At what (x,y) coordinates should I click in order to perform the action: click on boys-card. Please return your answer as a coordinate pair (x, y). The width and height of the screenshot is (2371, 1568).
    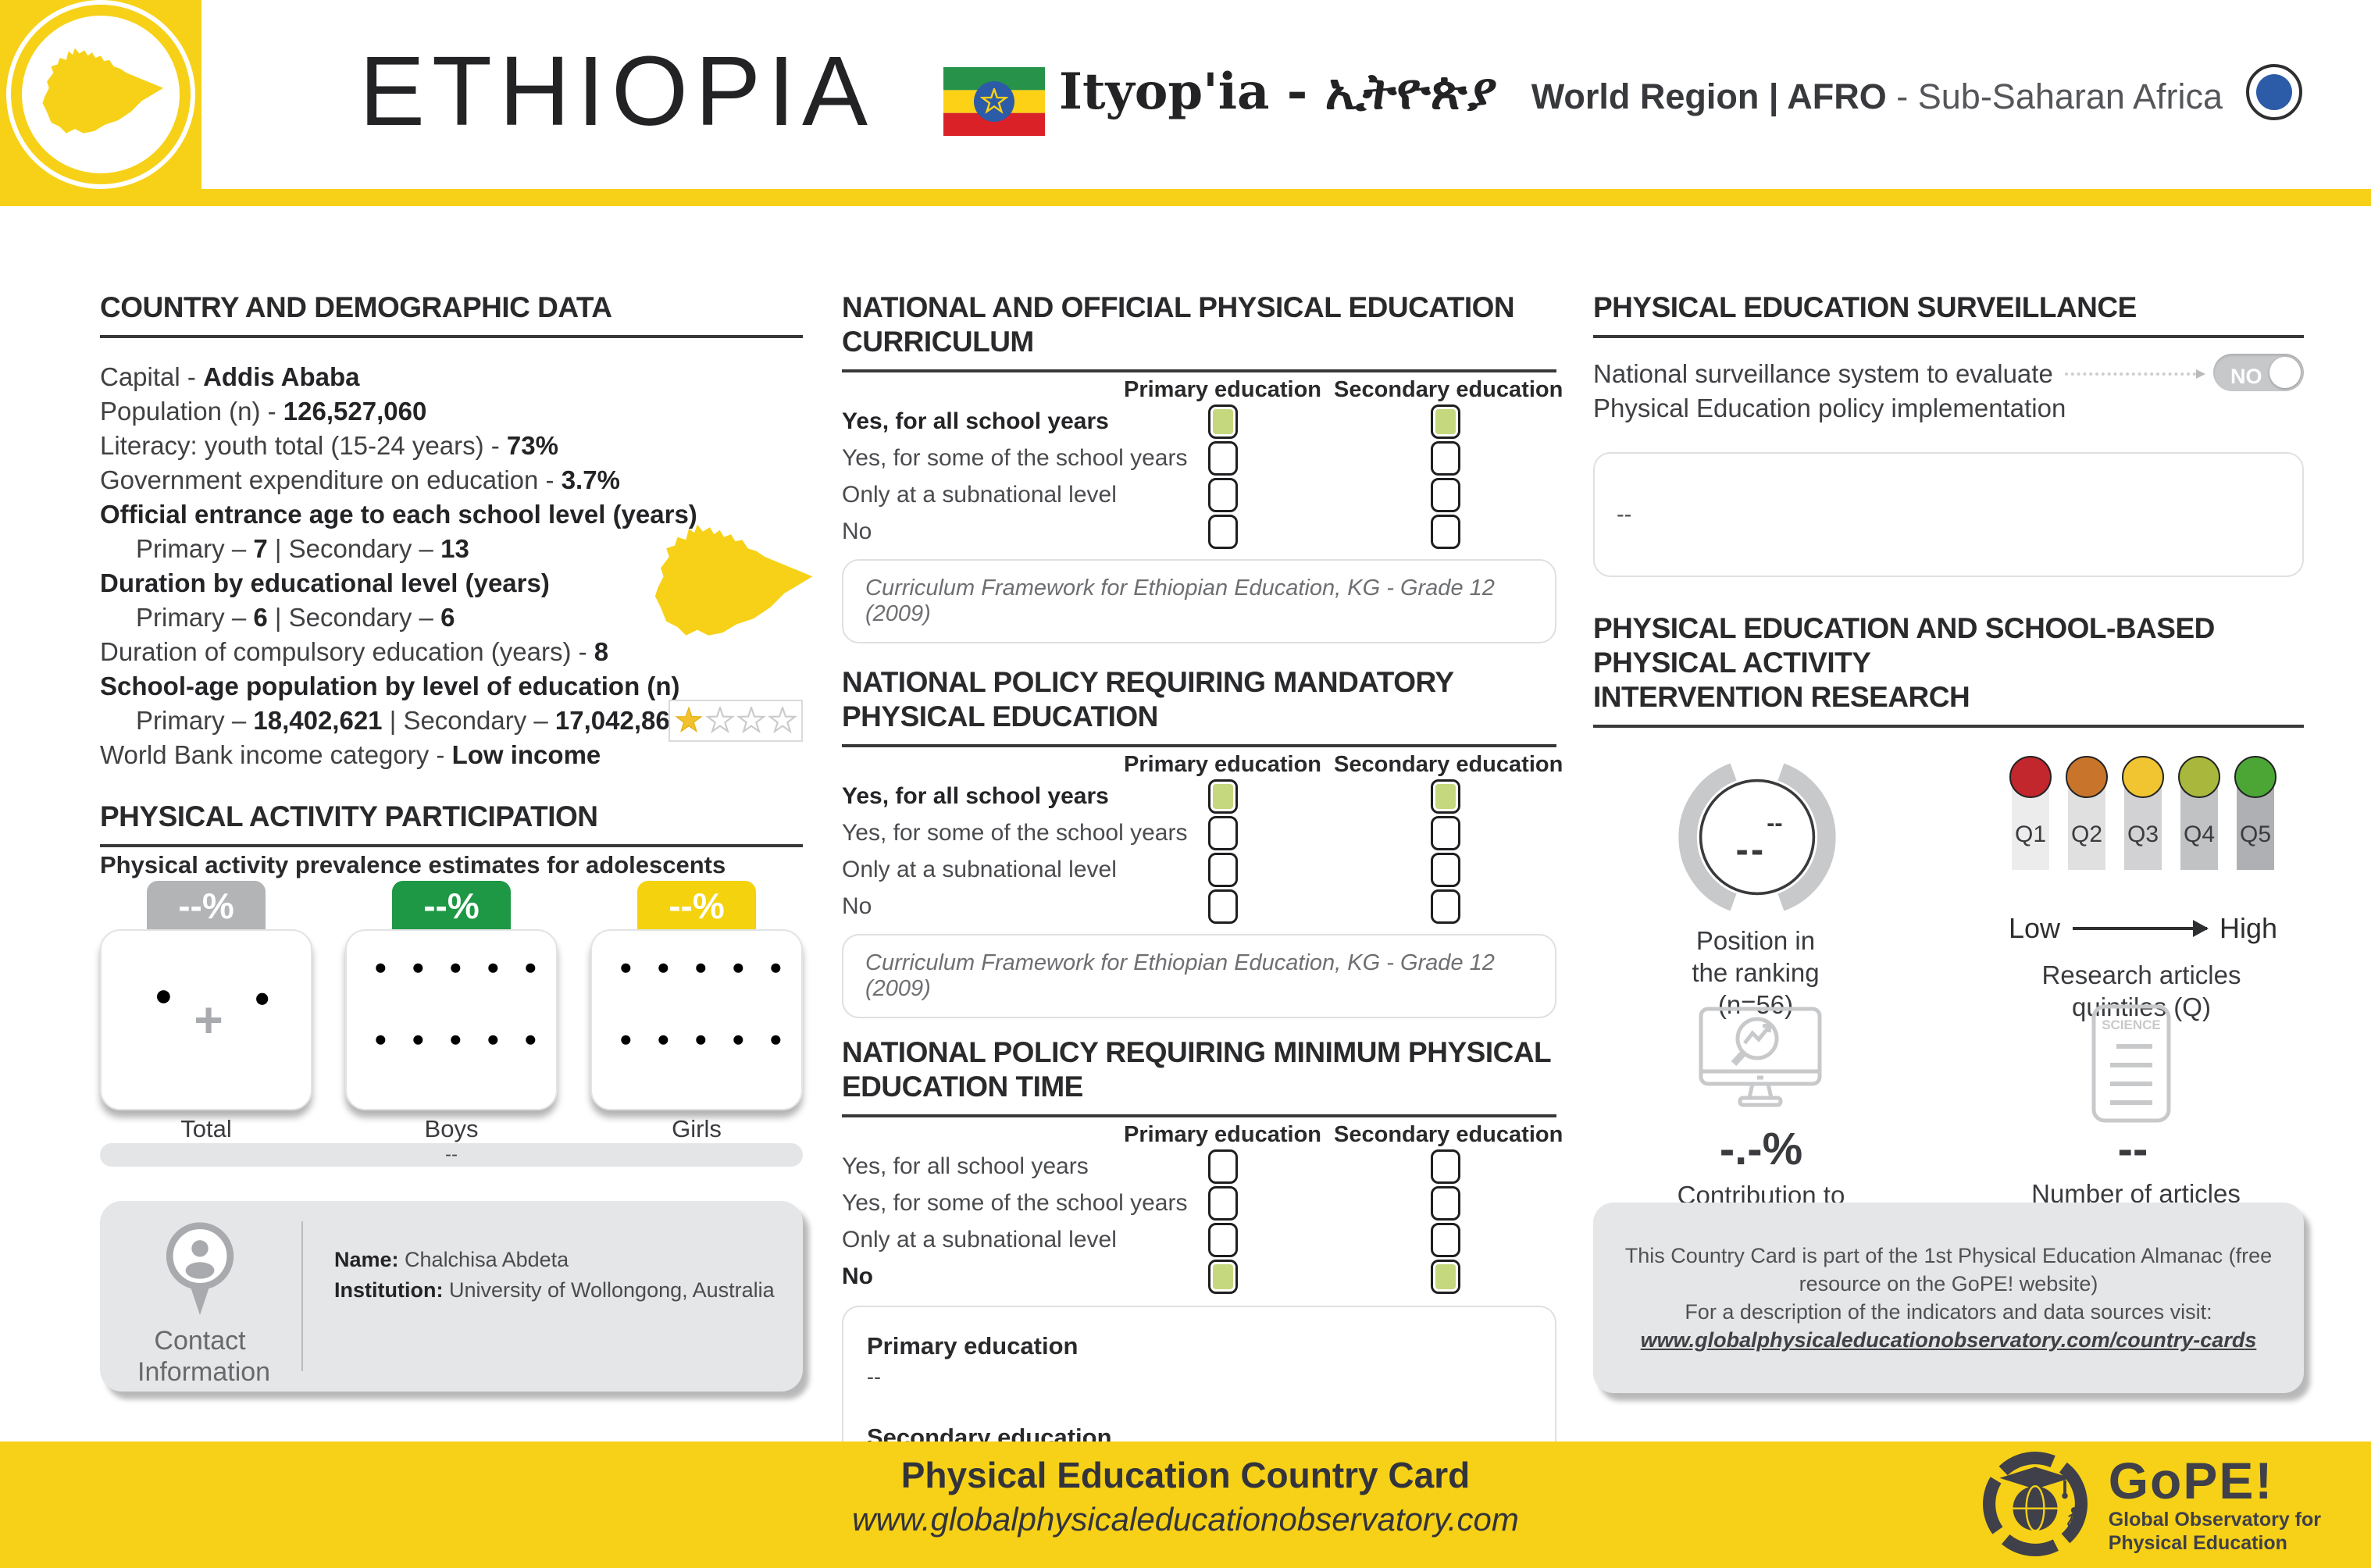
    Looking at the image, I should click on (452, 1019).